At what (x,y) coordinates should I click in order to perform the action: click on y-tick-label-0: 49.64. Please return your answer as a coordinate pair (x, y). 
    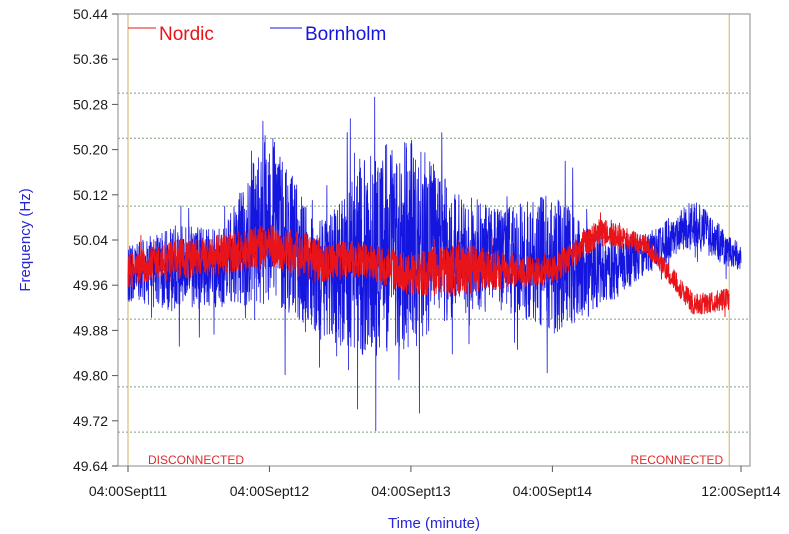
    Looking at the image, I should click on (90, 466).